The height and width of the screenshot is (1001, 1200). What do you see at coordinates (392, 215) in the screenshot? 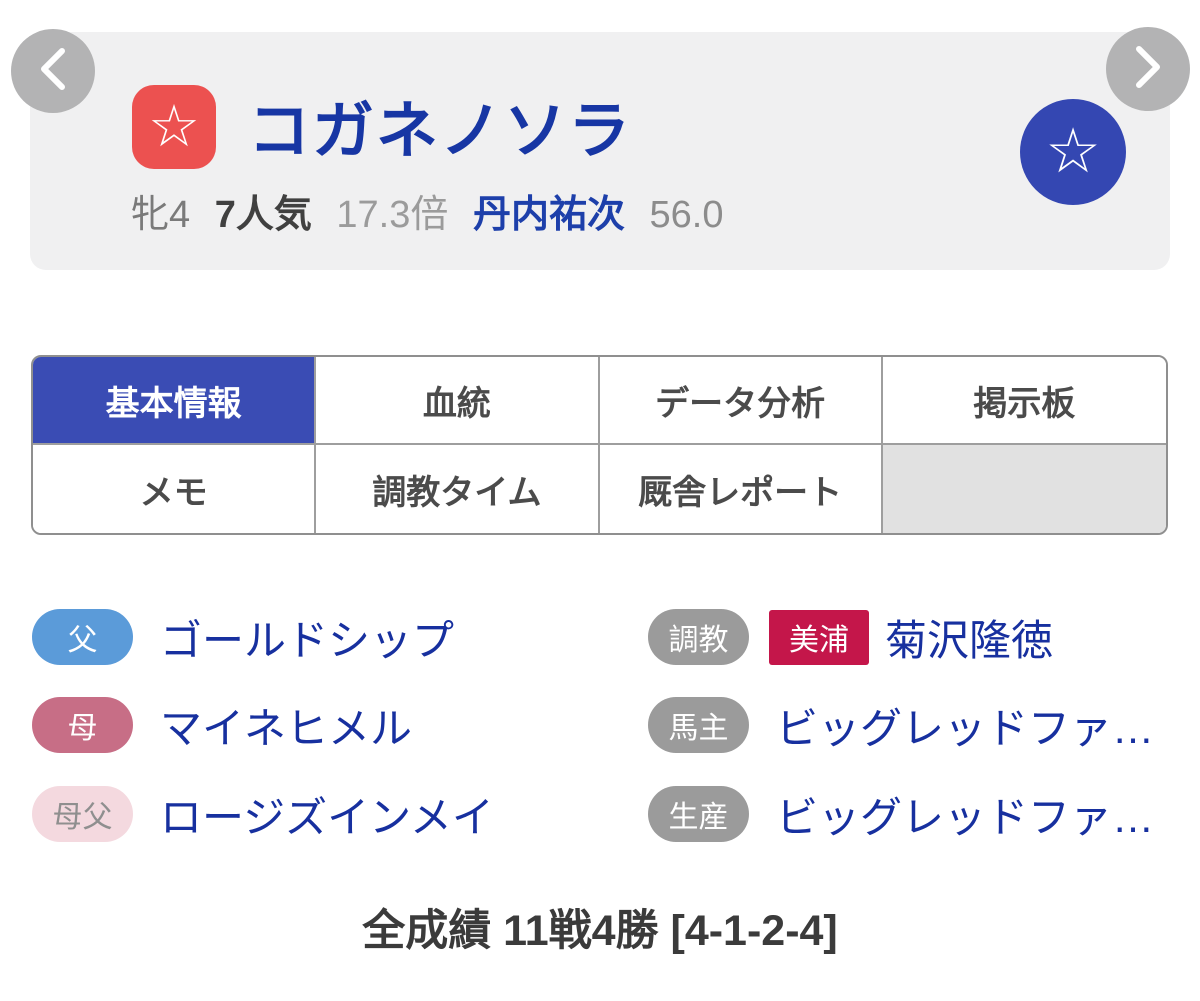
I see `odds: 17.3倍` at bounding box center [392, 215].